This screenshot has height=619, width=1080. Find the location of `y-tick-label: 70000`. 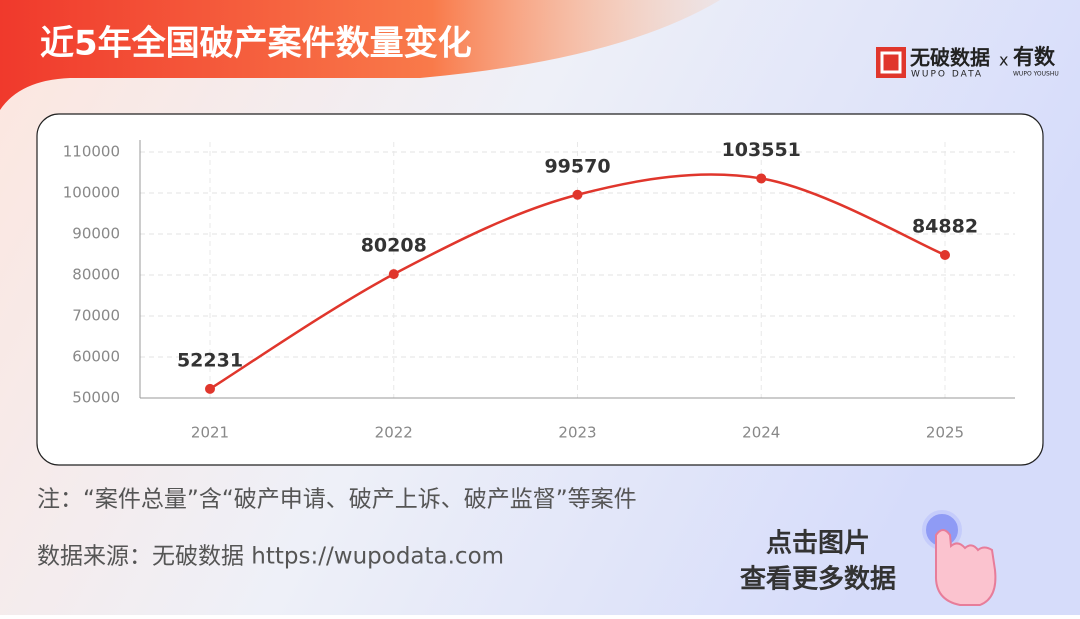

y-tick-label: 70000 is located at coordinates (96, 316).